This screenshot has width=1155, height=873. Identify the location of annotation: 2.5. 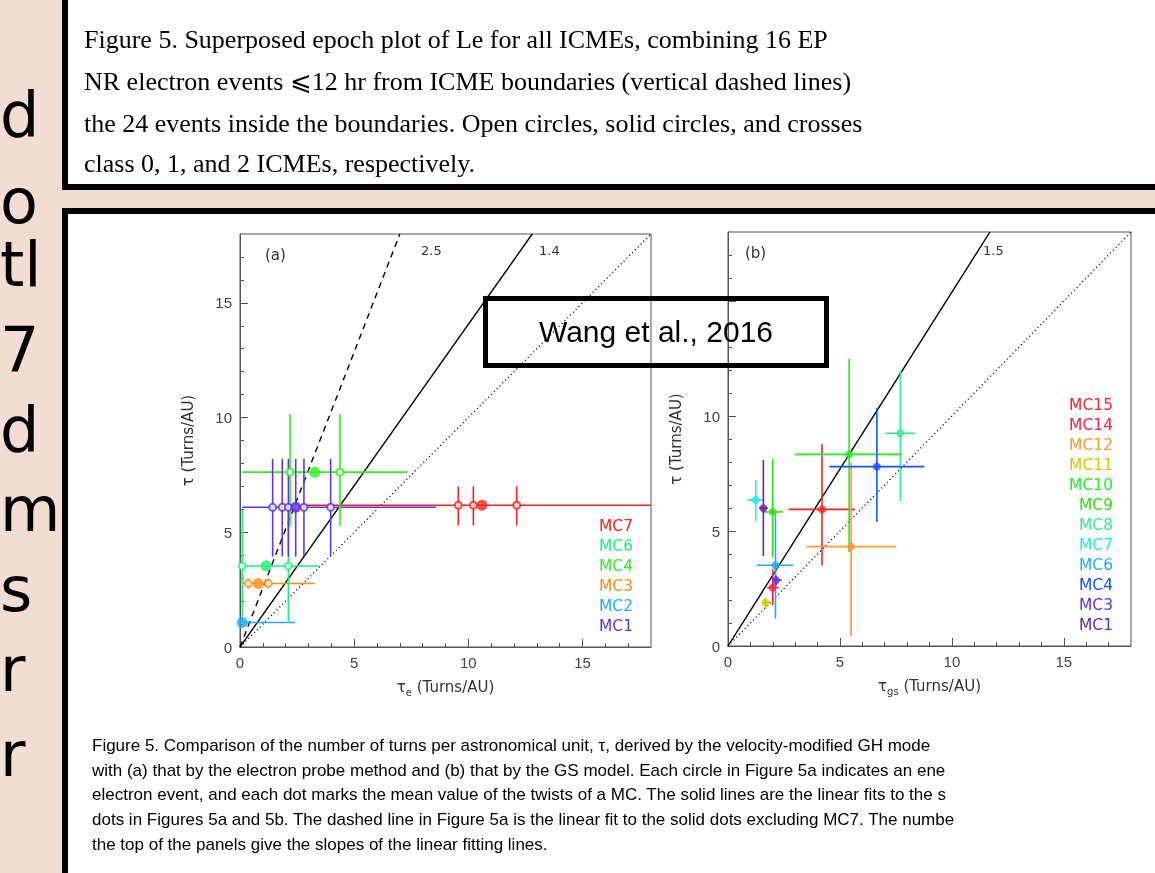
(431, 250).